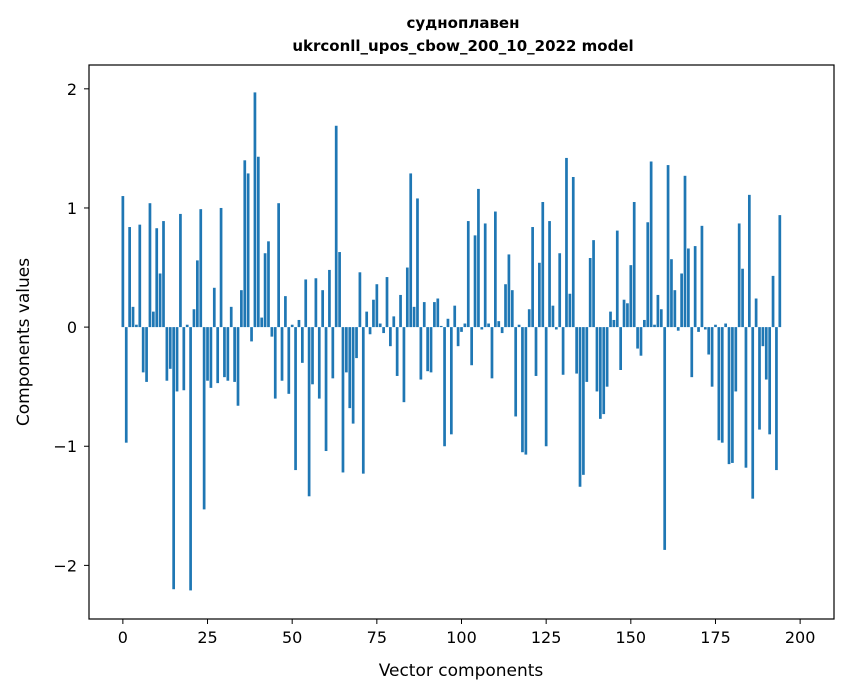 Image resolution: width=847 pixels, height=696 pixels. What do you see at coordinates (463, 23) in the screenshot?
I see `chart-title-line-1: судноплавен` at bounding box center [463, 23].